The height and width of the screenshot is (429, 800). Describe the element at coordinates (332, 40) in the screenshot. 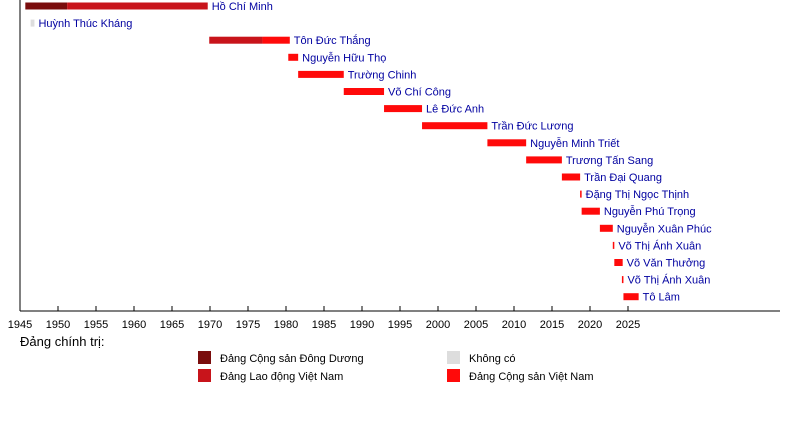

I see `timeline-name-label: Tôn Đức Thắng` at that location.